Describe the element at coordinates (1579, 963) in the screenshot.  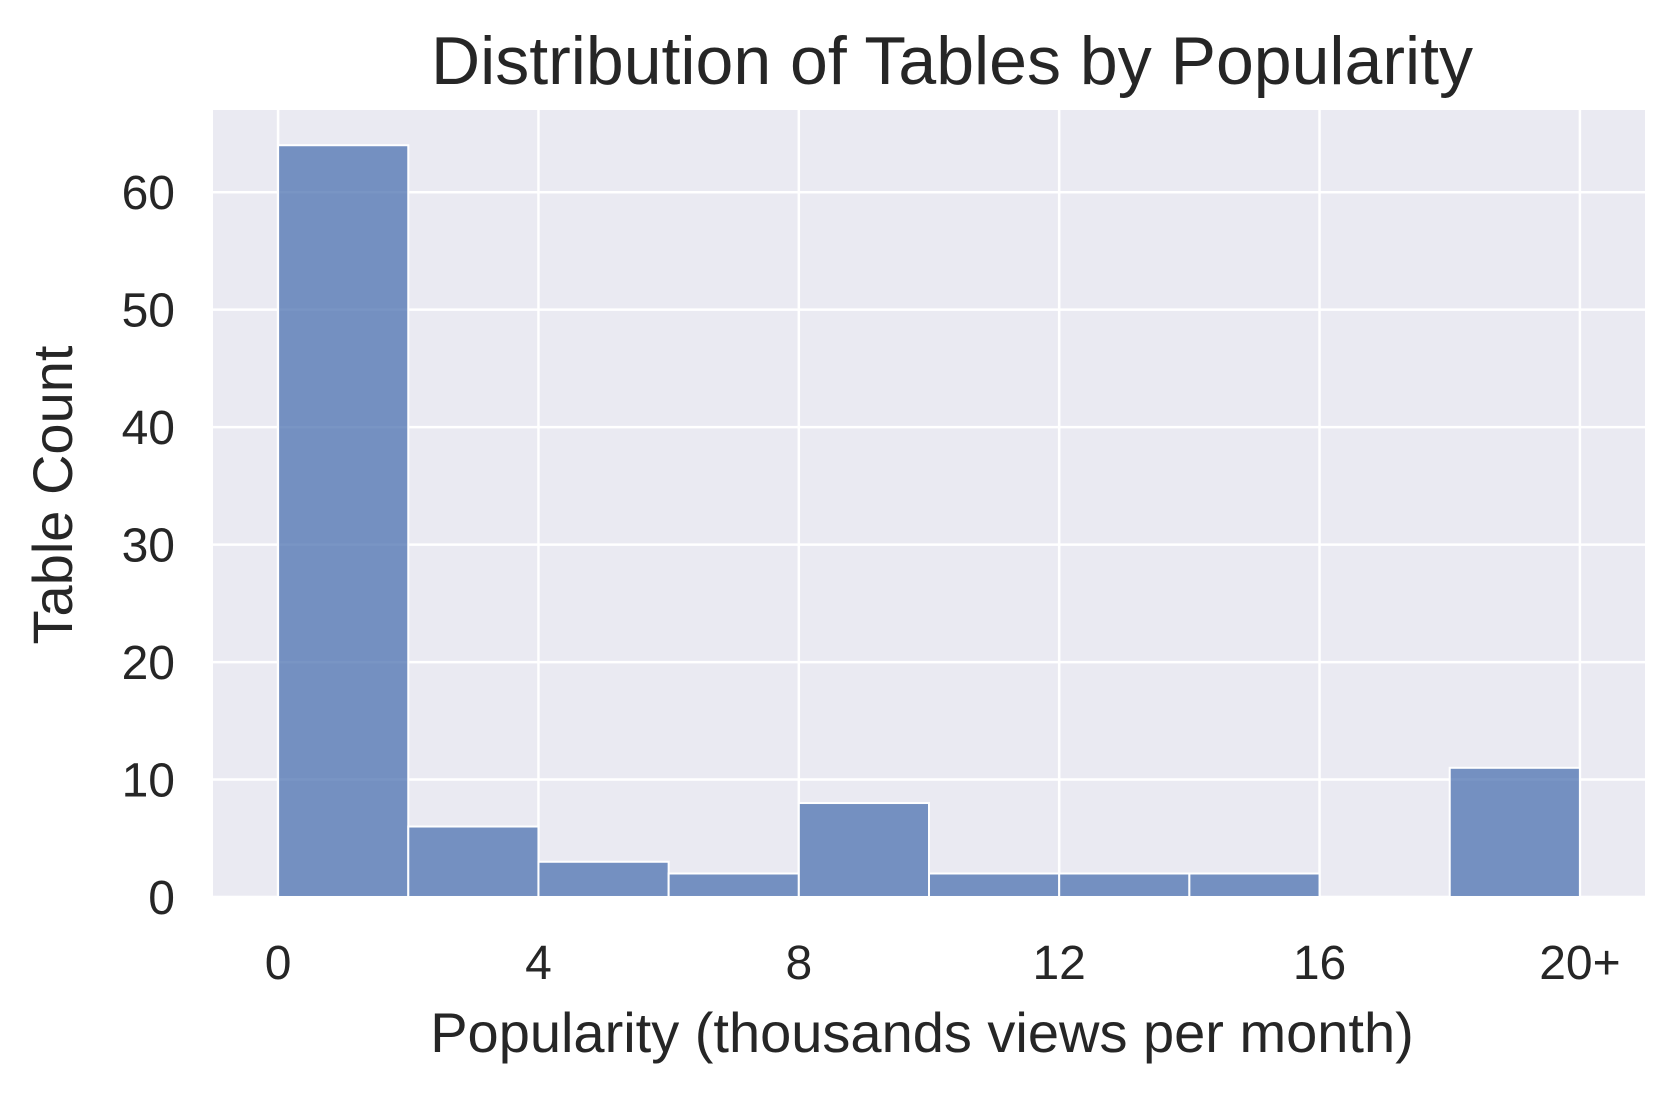
I see `x-tick-label: 20+` at that location.